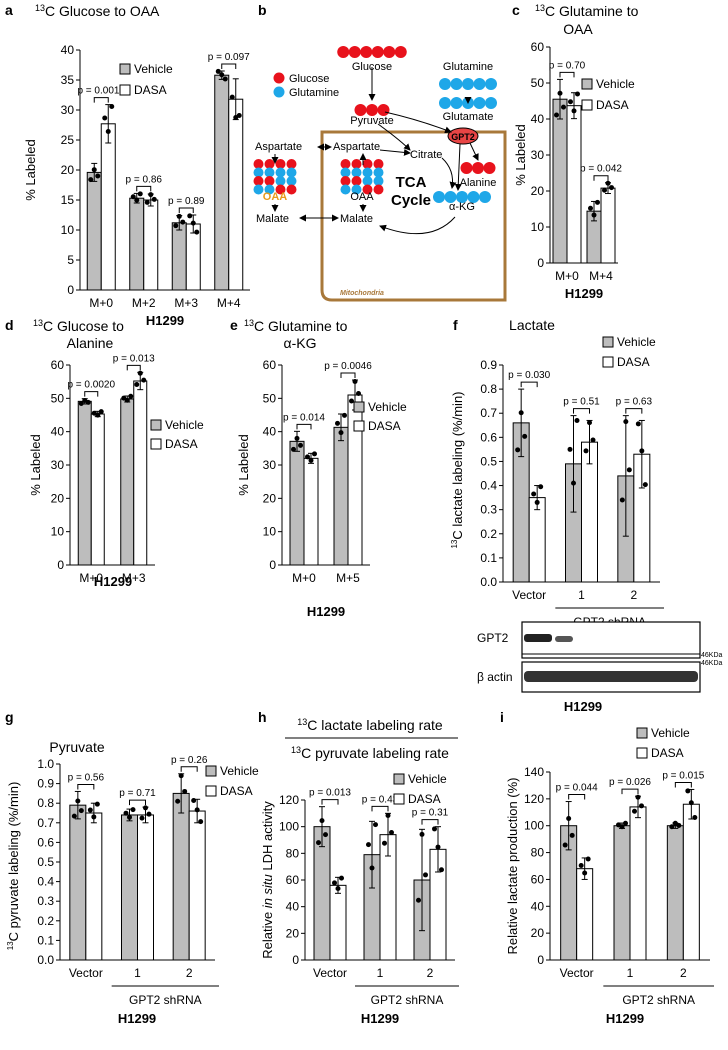 The width and height of the screenshot is (728, 1050). I want to click on legend-swatch-g-dasa, so click(211, 791).